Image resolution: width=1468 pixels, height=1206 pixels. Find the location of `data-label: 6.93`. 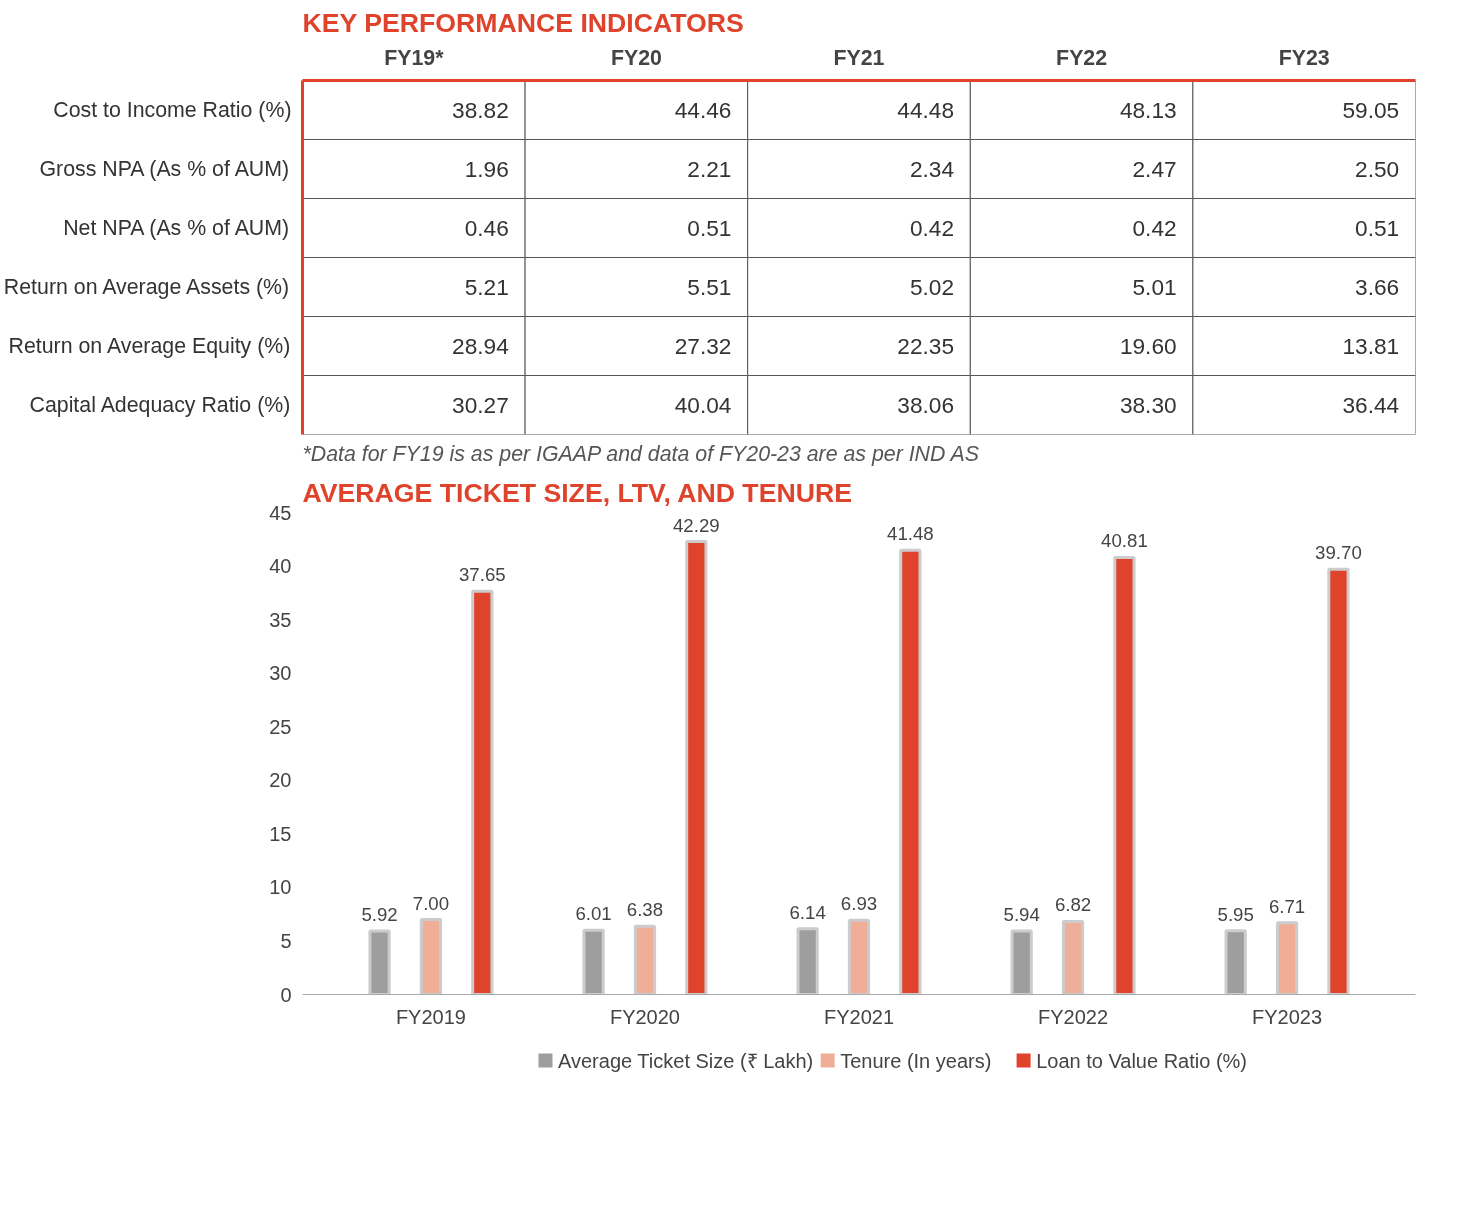

data-label: 6.93 is located at coordinates (859, 904).